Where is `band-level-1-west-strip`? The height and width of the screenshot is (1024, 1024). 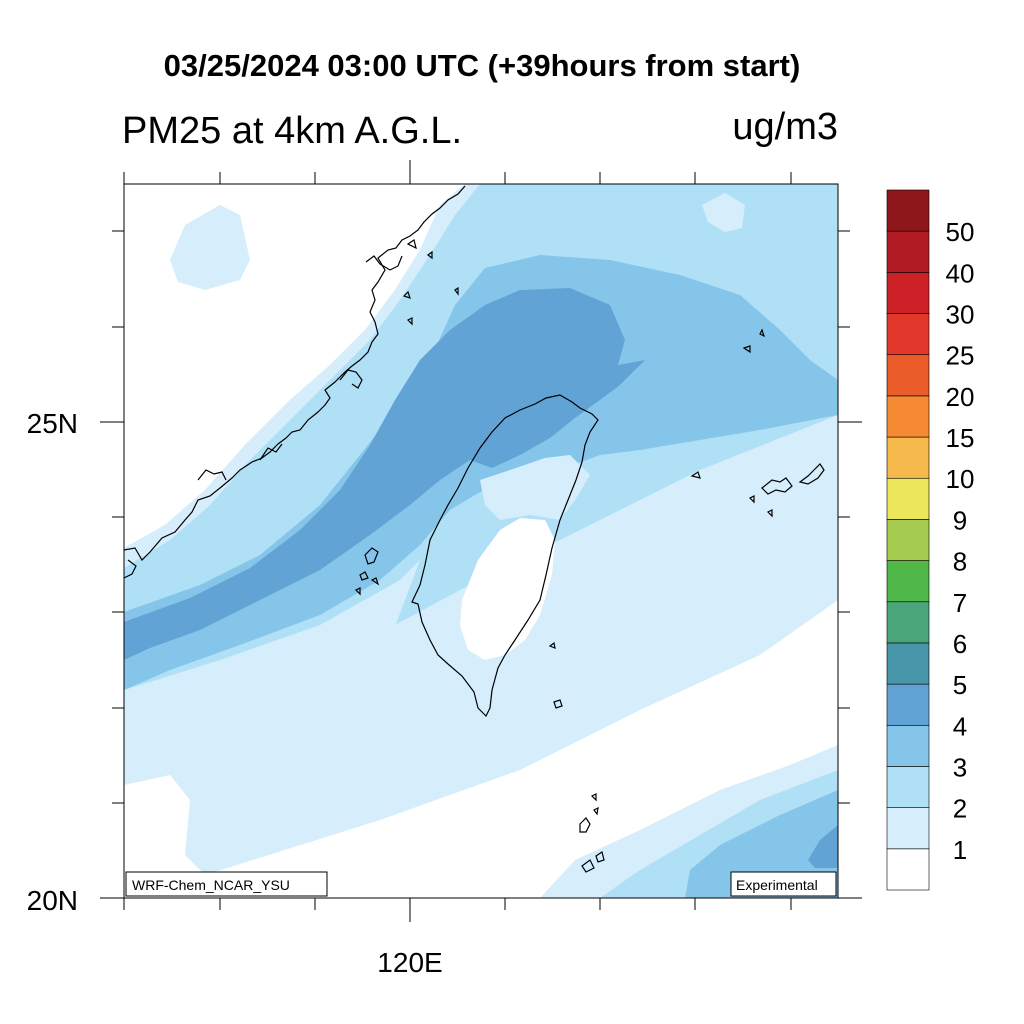 band-level-1-west-strip is located at coordinates (272, 640).